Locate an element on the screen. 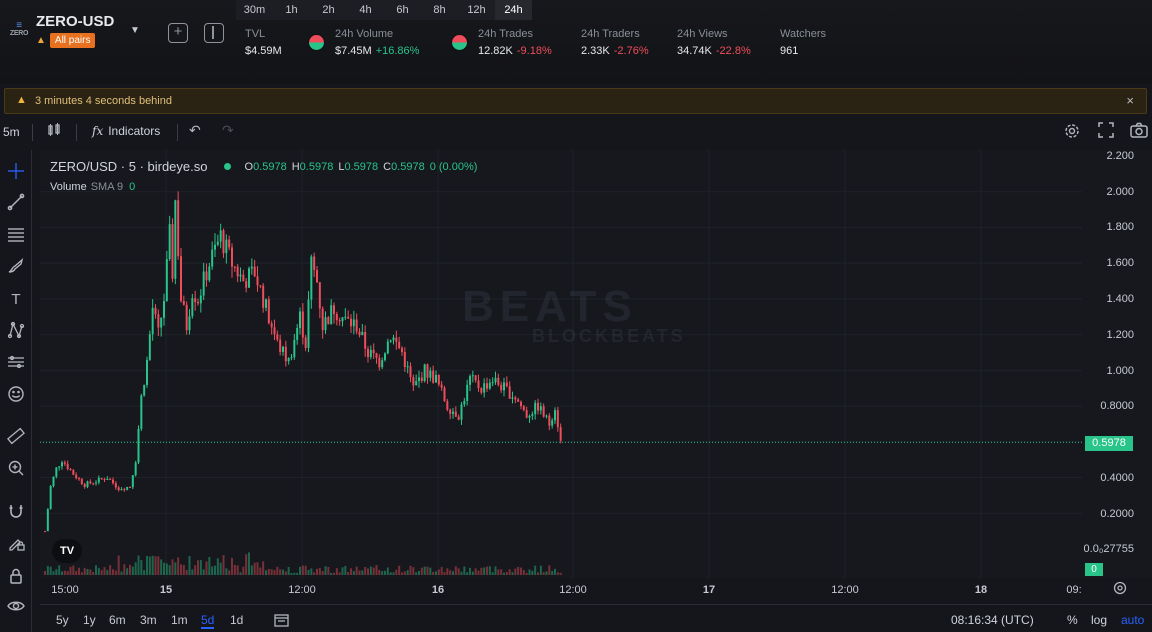 The image size is (1152, 632). lock-icon is located at coordinates (16, 578).